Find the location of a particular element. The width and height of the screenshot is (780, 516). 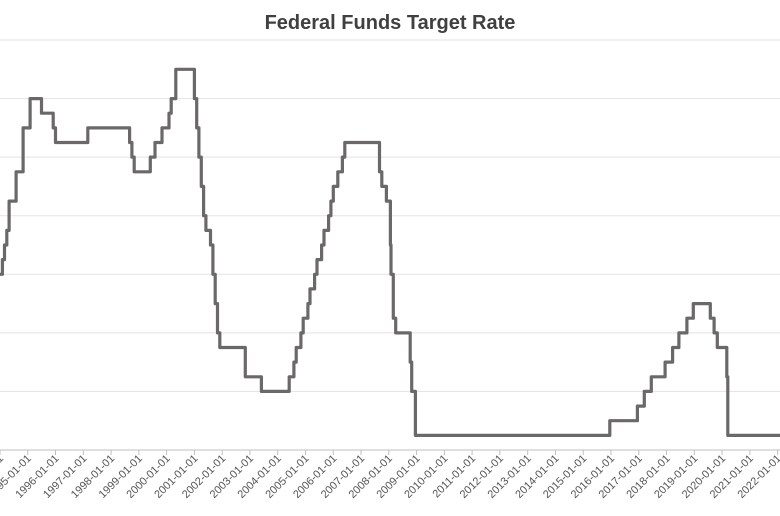

chart-title: Federal Funds Target Rate is located at coordinates (390, 23).